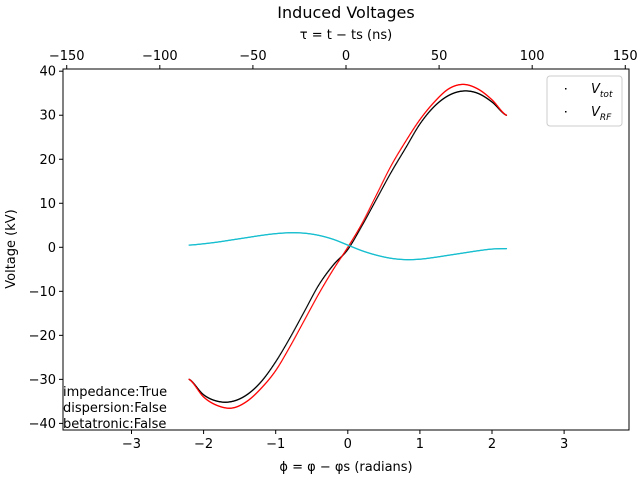  I want to click on bottom-ticks: −3 −2 −1 0 1 2 3, so click(345, 441).